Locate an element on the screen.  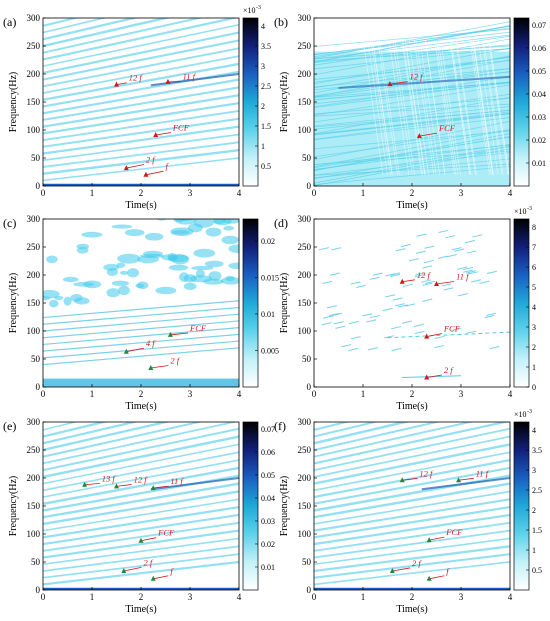
x-axis-label: Time(s) is located at coordinates (140, 609).